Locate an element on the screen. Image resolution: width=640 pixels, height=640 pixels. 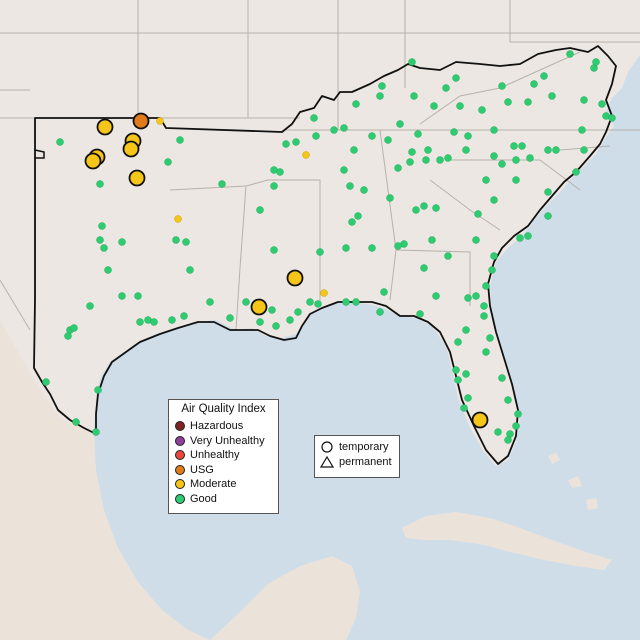
legend-label: temporary is located at coordinates (364, 447).